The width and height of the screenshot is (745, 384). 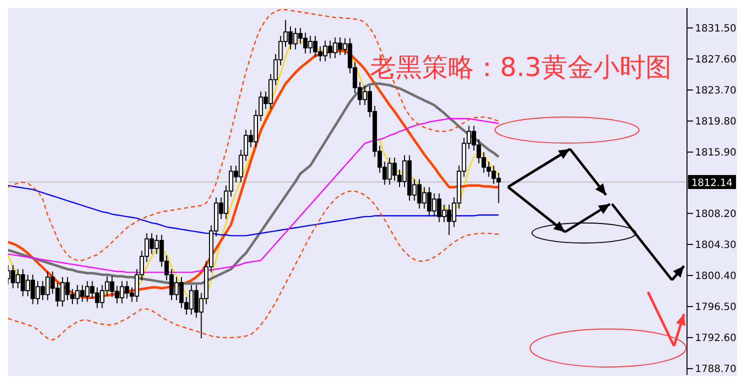 What do you see at coordinates (715, 276) in the screenshot?
I see `y-tick-label: 1800.40` at bounding box center [715, 276].